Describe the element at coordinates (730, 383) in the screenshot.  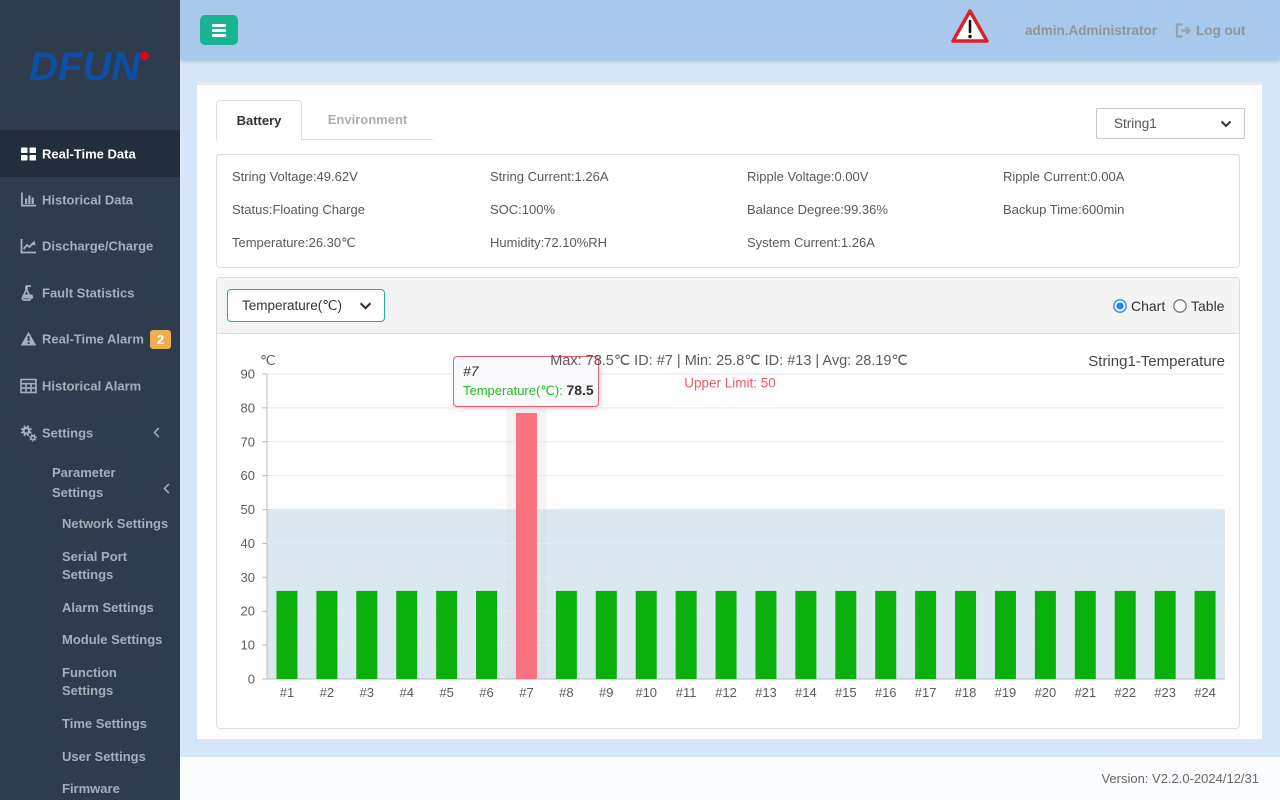
I see `svg-text: Upper Limit: 50` at that location.